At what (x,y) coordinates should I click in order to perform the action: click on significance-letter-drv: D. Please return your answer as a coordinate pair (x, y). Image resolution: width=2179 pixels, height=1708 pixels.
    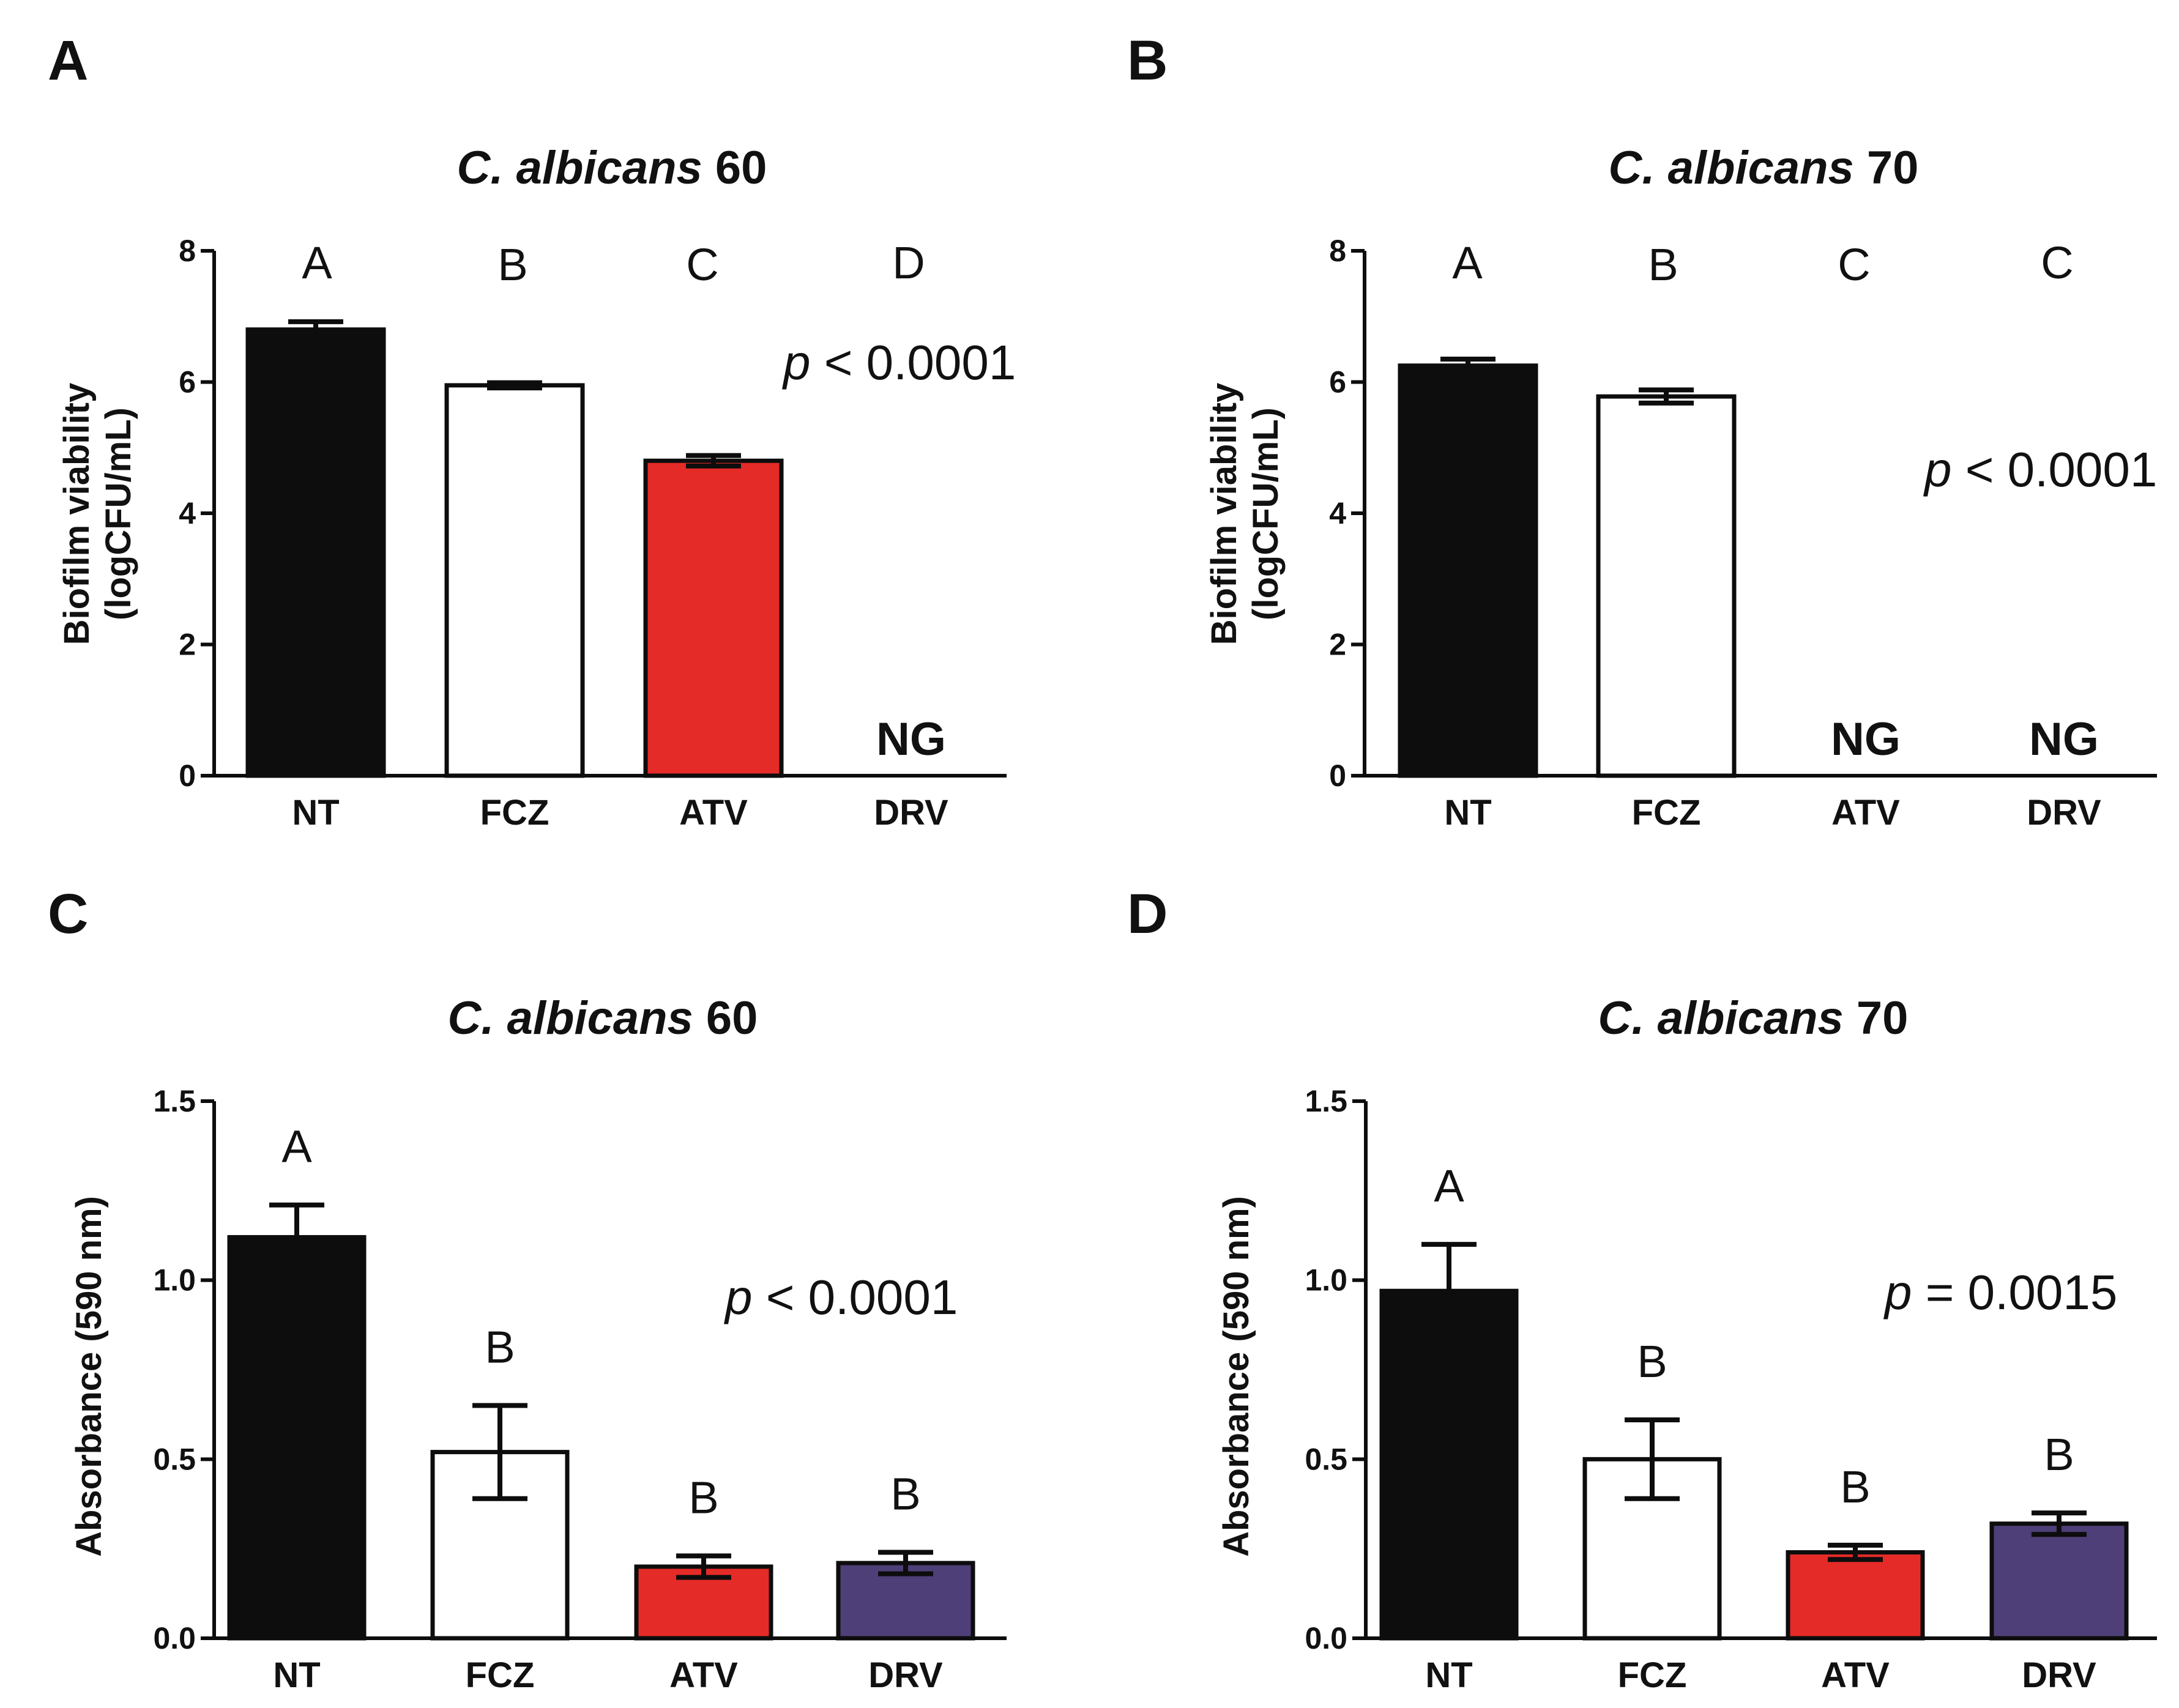
    Looking at the image, I should click on (908, 262).